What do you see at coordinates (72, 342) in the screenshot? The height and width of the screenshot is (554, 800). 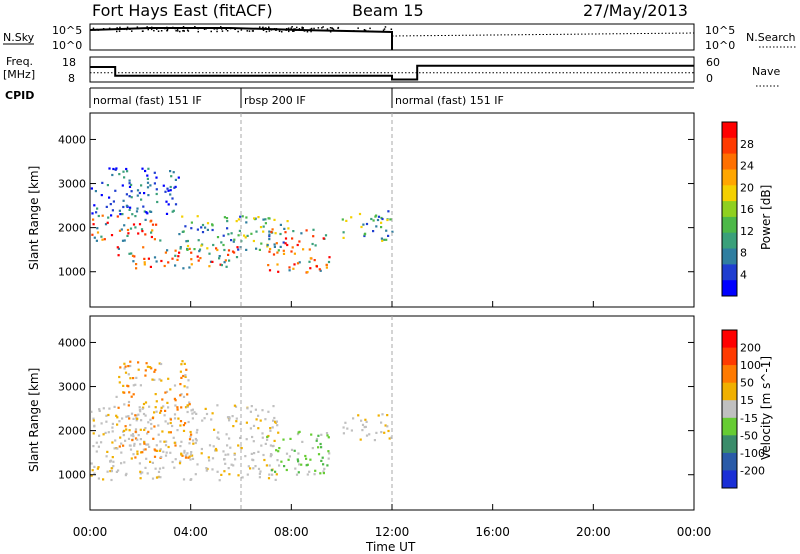 I see `y-tick-label: 4000` at bounding box center [72, 342].